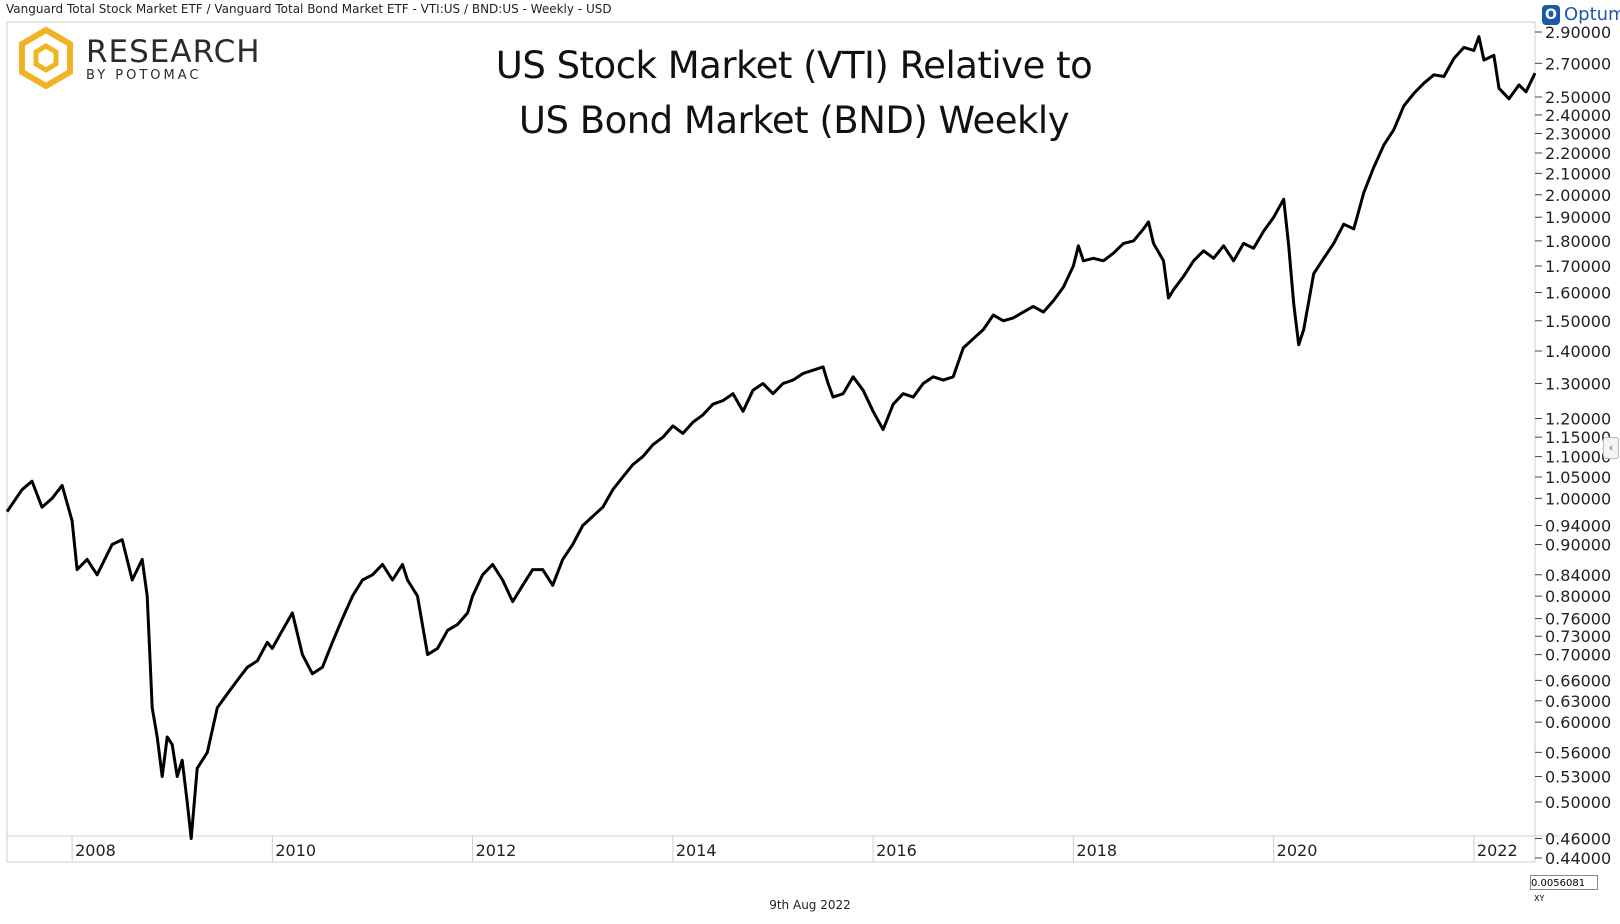  I want to click on chart-title-line-1: US Stock Market (VTI) Relative to, so click(794, 65).